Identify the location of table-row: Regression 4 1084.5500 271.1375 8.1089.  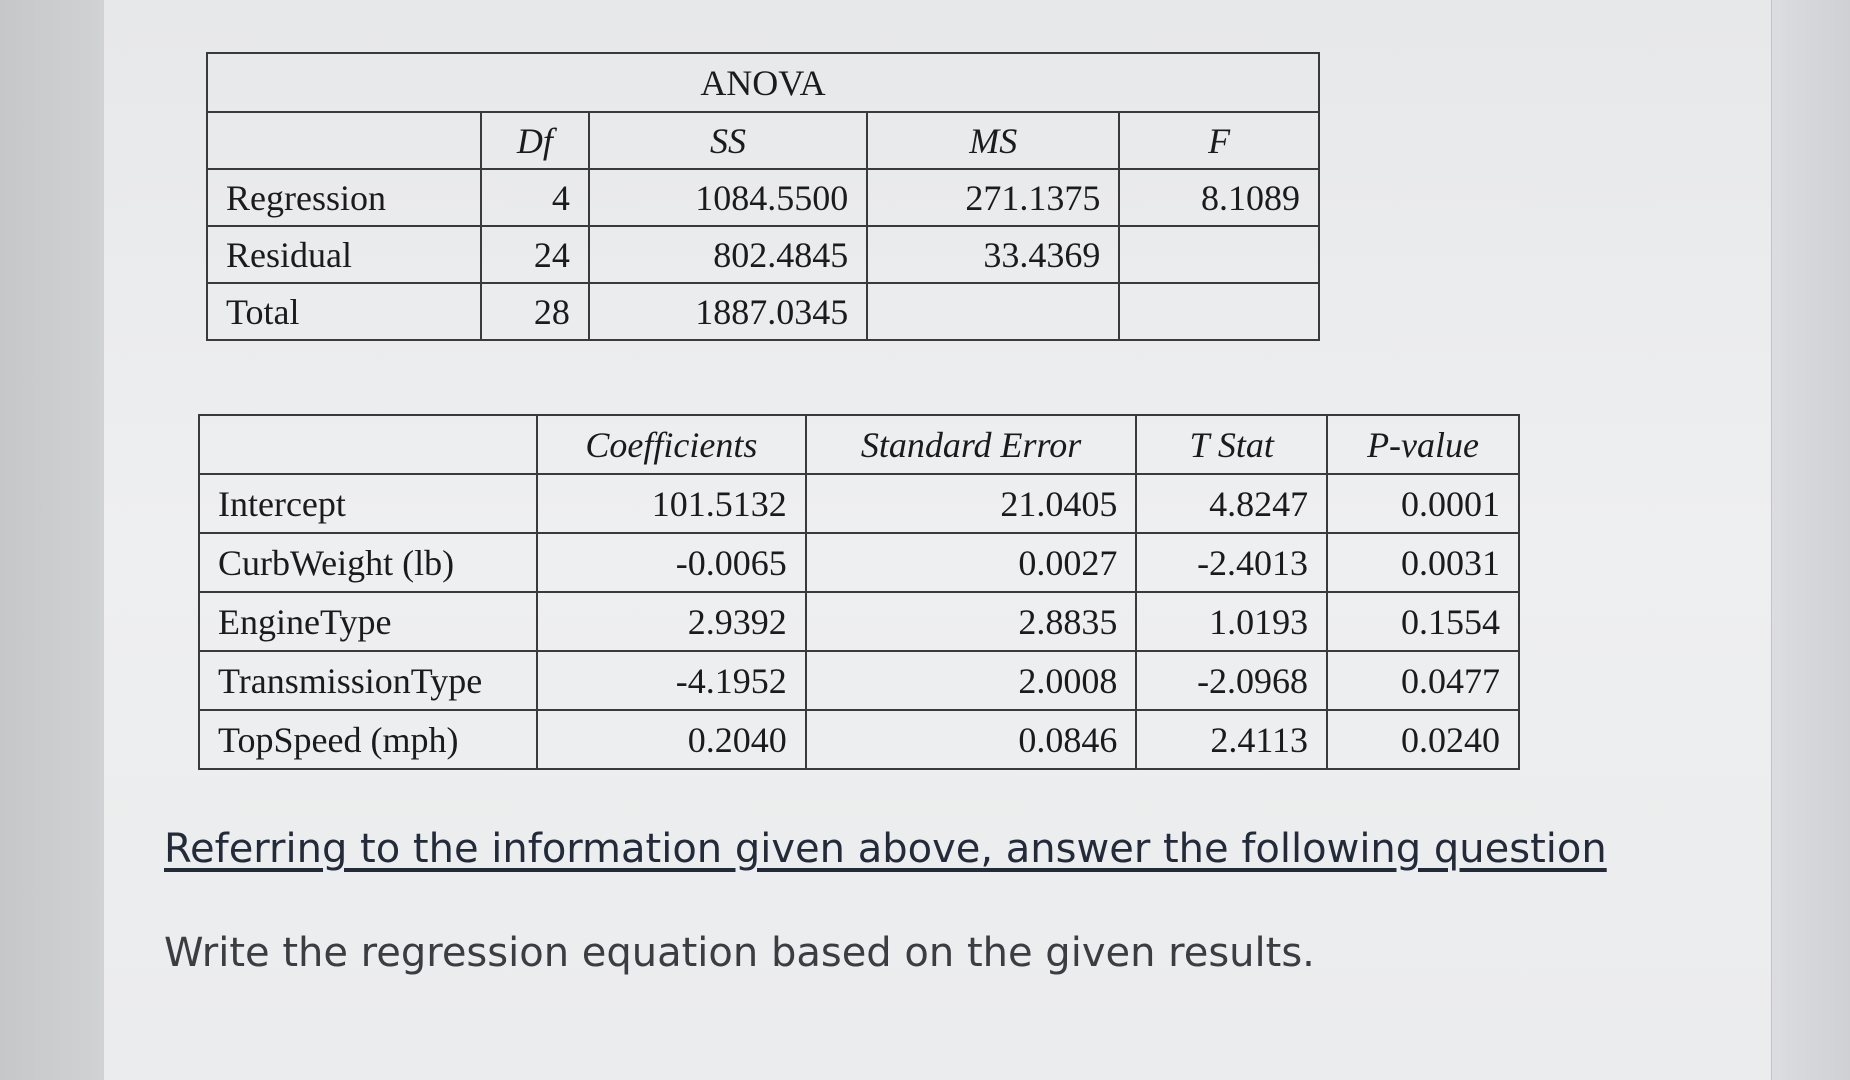
(763, 197).